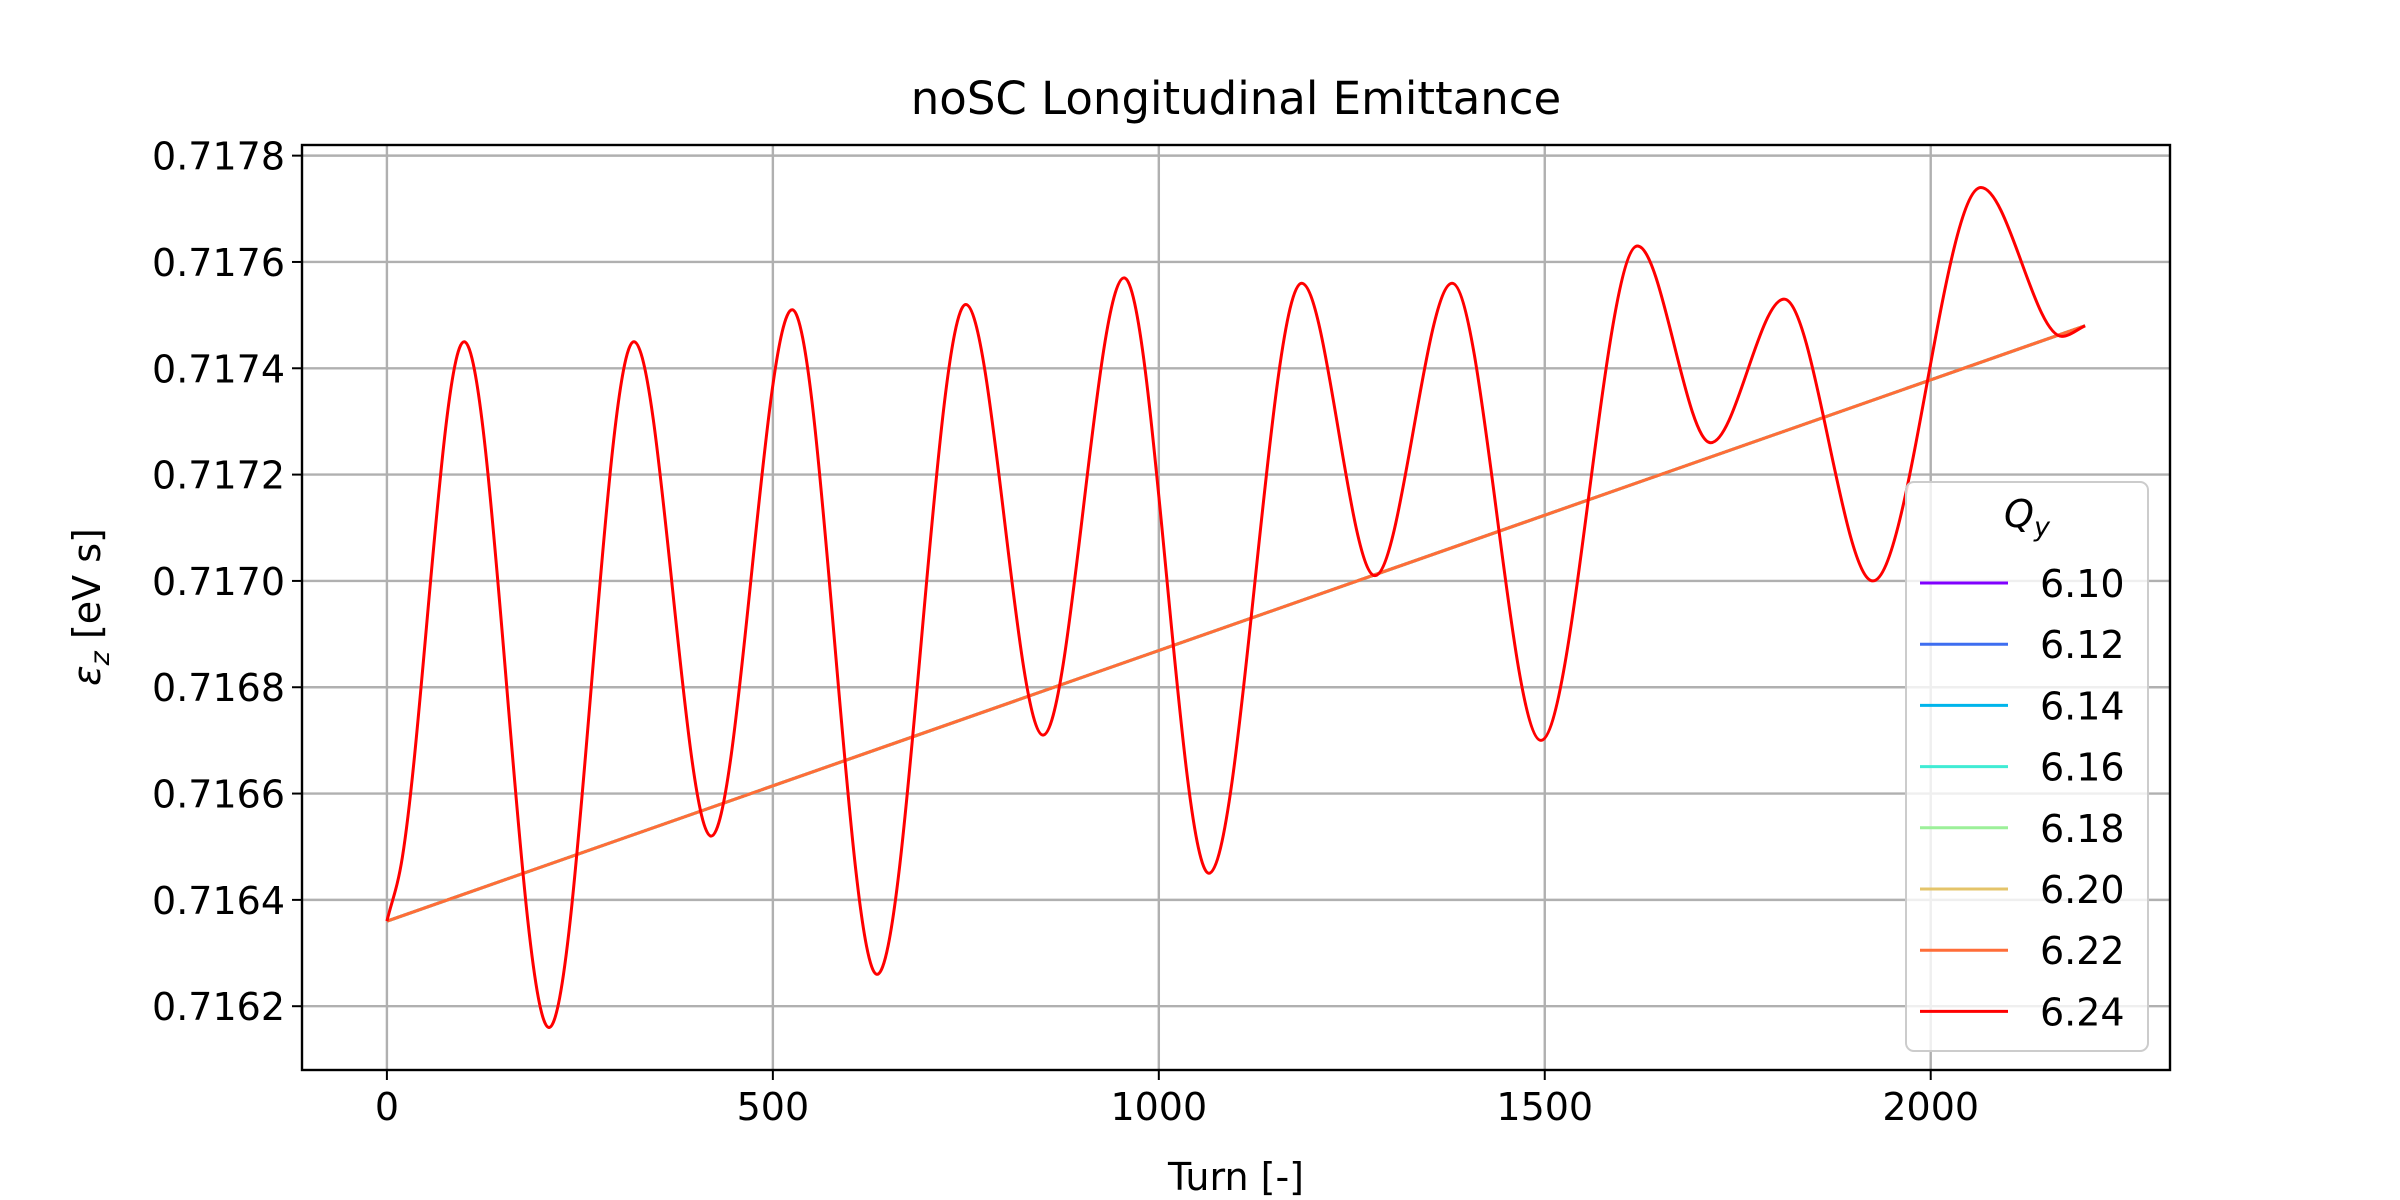 The height and width of the screenshot is (1200, 2400). What do you see at coordinates (218, 901) in the screenshot?
I see `y-tick-label: 0.7164` at bounding box center [218, 901].